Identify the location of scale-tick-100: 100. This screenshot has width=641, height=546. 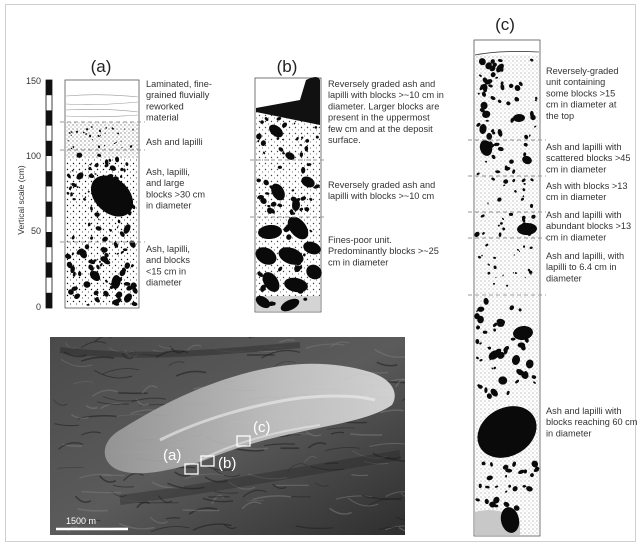
(33, 156).